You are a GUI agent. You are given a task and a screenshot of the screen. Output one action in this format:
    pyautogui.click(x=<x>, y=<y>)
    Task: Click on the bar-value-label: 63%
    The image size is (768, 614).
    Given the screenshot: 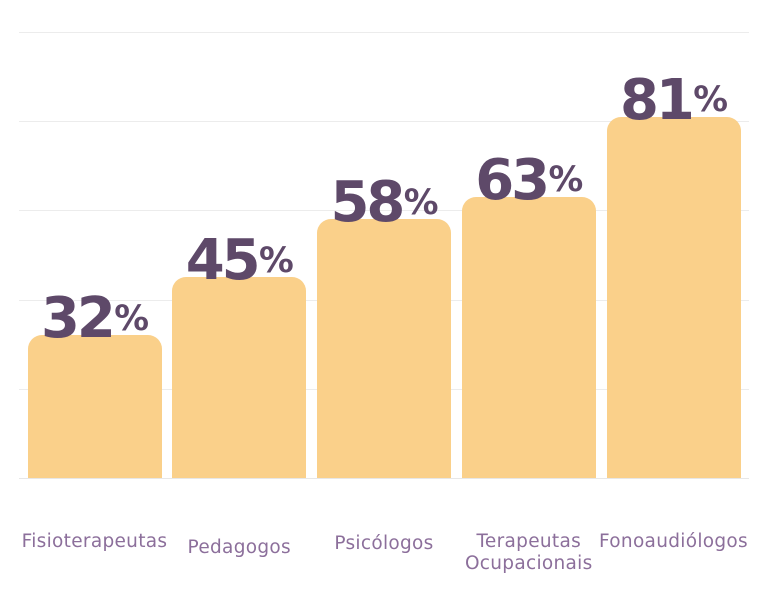 What is the action you would take?
    pyautogui.click(x=529, y=181)
    